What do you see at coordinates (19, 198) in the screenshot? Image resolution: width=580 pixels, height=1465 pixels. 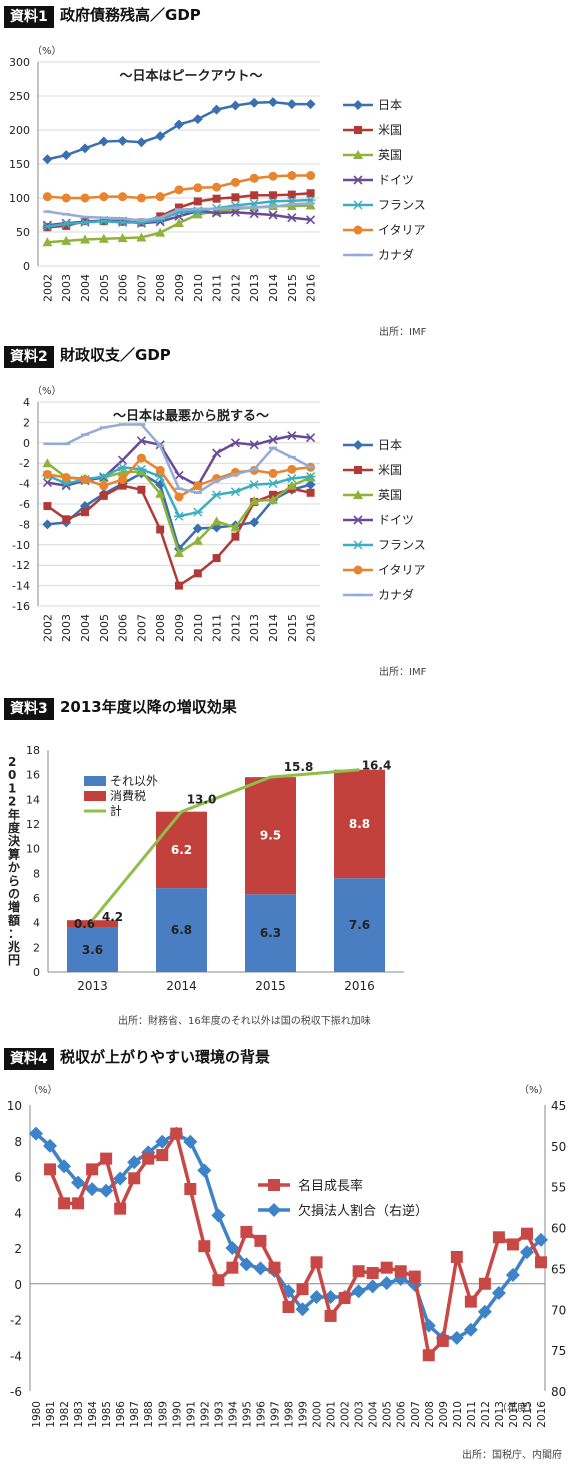 I see `y-tick-label: 100` at bounding box center [19, 198].